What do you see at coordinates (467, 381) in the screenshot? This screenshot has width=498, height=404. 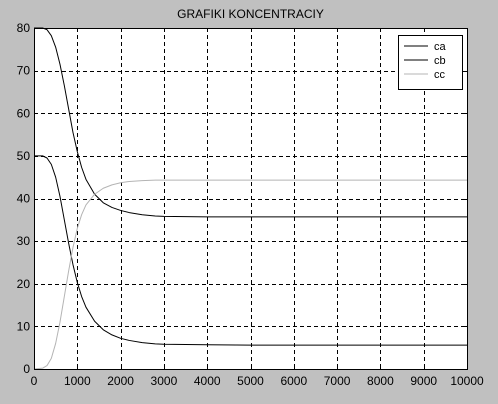 I see `x-tick-label: 10000` at bounding box center [467, 381].